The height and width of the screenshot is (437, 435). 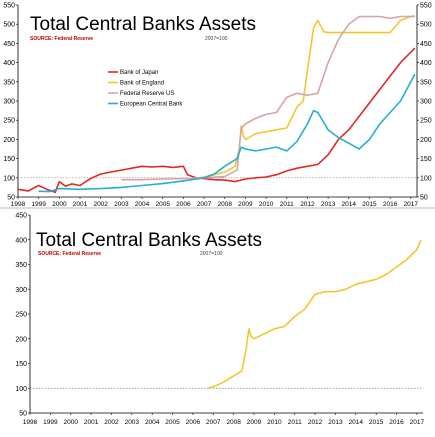 What do you see at coordinates (142, 84) in the screenshot?
I see `legend-label-bank-of-england: Bank of England` at bounding box center [142, 84].